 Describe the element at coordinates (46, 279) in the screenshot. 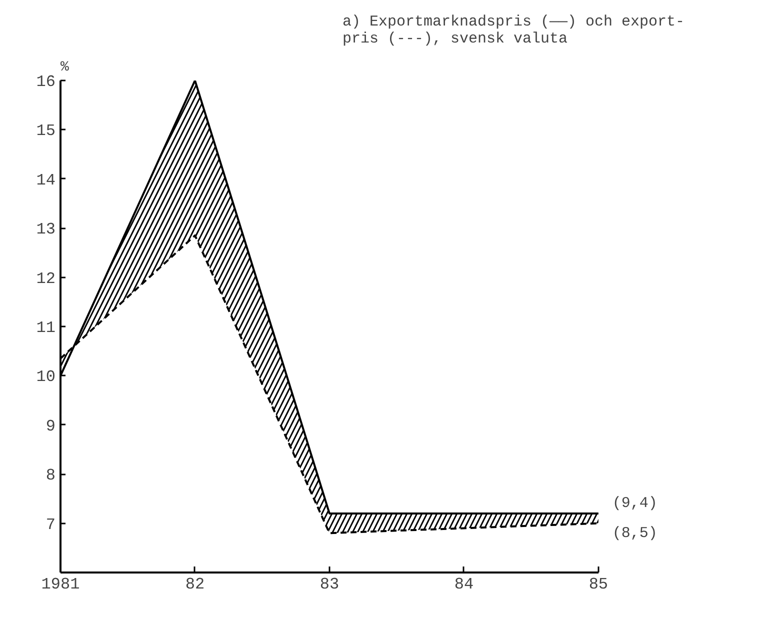

I see `y-tick-label: 12` at that location.